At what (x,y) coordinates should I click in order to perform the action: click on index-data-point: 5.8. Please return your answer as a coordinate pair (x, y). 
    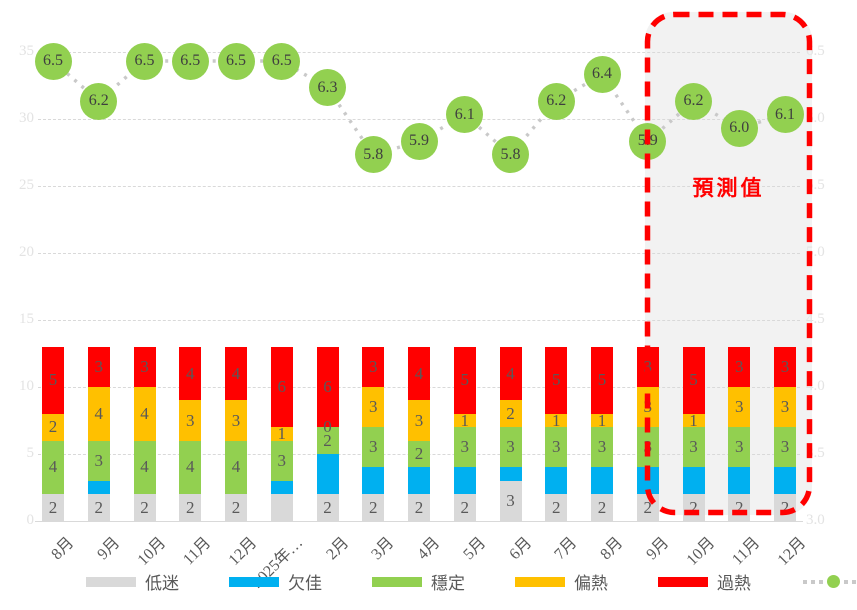
    Looking at the image, I should click on (373, 155).